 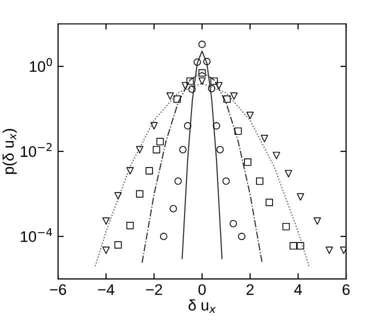 What do you see at coordinates (298, 289) in the screenshot?
I see `x-tick-label: 4` at bounding box center [298, 289].